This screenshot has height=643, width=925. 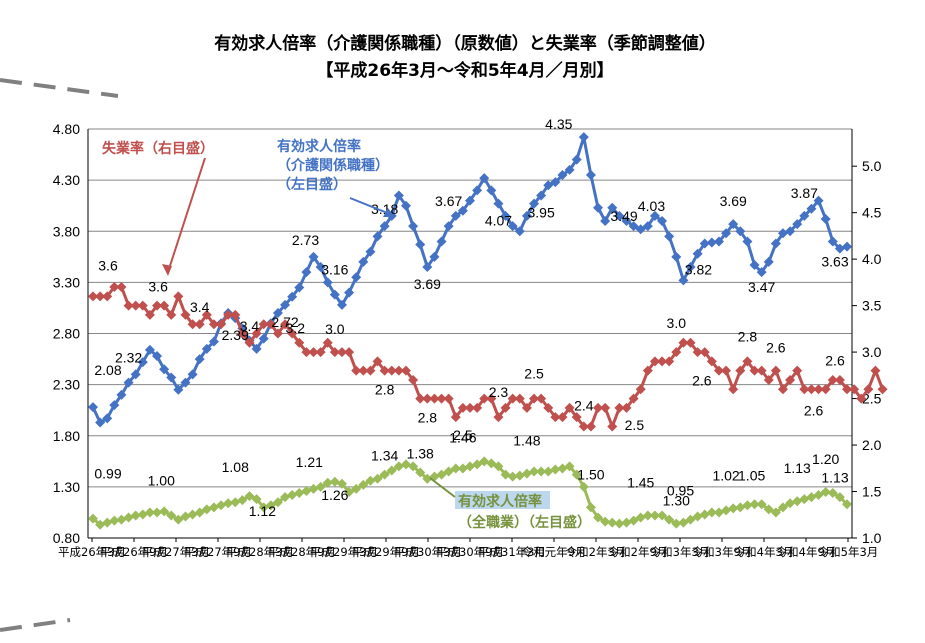 I want to click on data-label-care: 2.39, so click(x=235, y=335).